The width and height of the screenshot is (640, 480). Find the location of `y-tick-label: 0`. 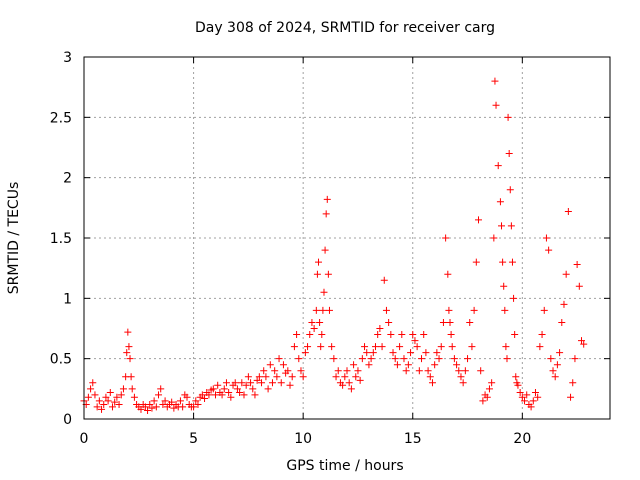

y-tick-label: 0 is located at coordinates (67, 420).